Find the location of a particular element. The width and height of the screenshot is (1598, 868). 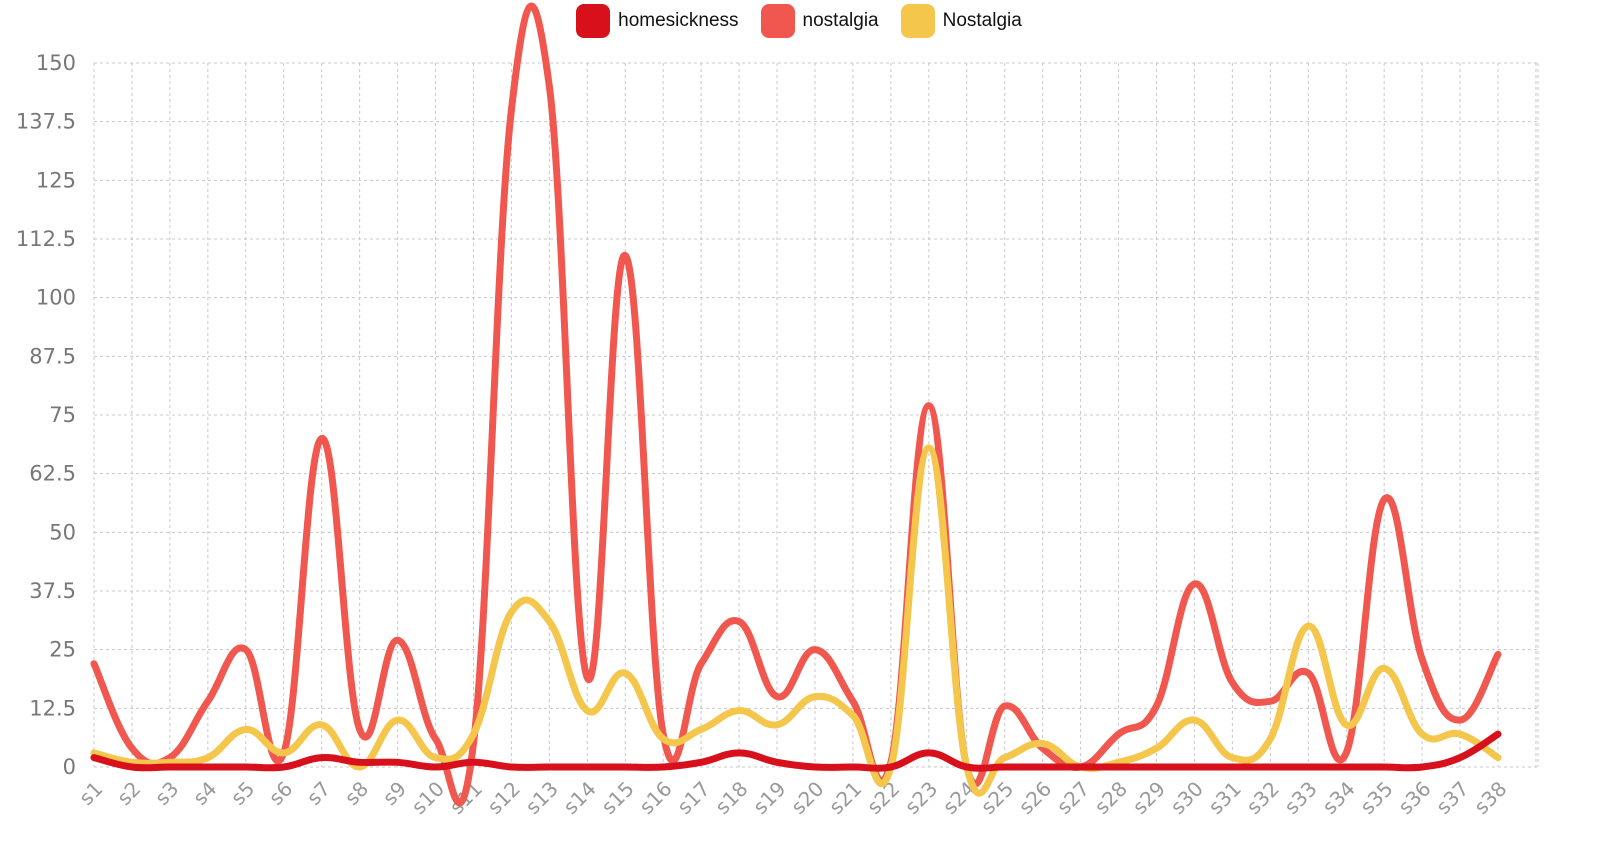

legend-item-nostalgia: nostalgia is located at coordinates (819, 21).